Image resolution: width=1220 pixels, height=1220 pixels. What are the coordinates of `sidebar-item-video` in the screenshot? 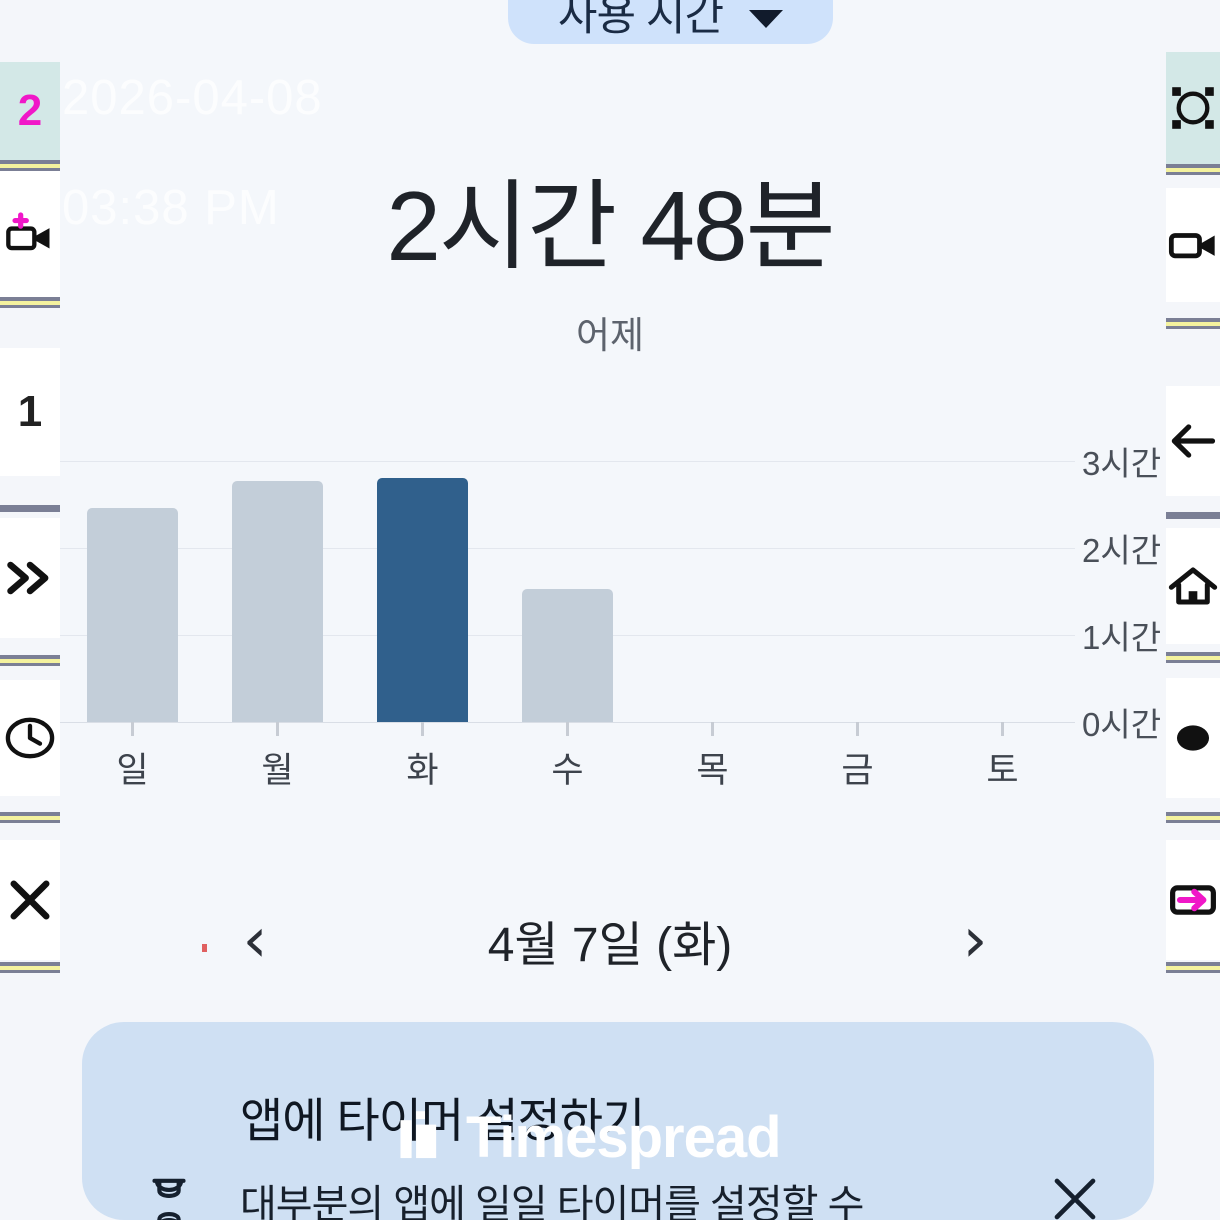 It's located at (1193, 245).